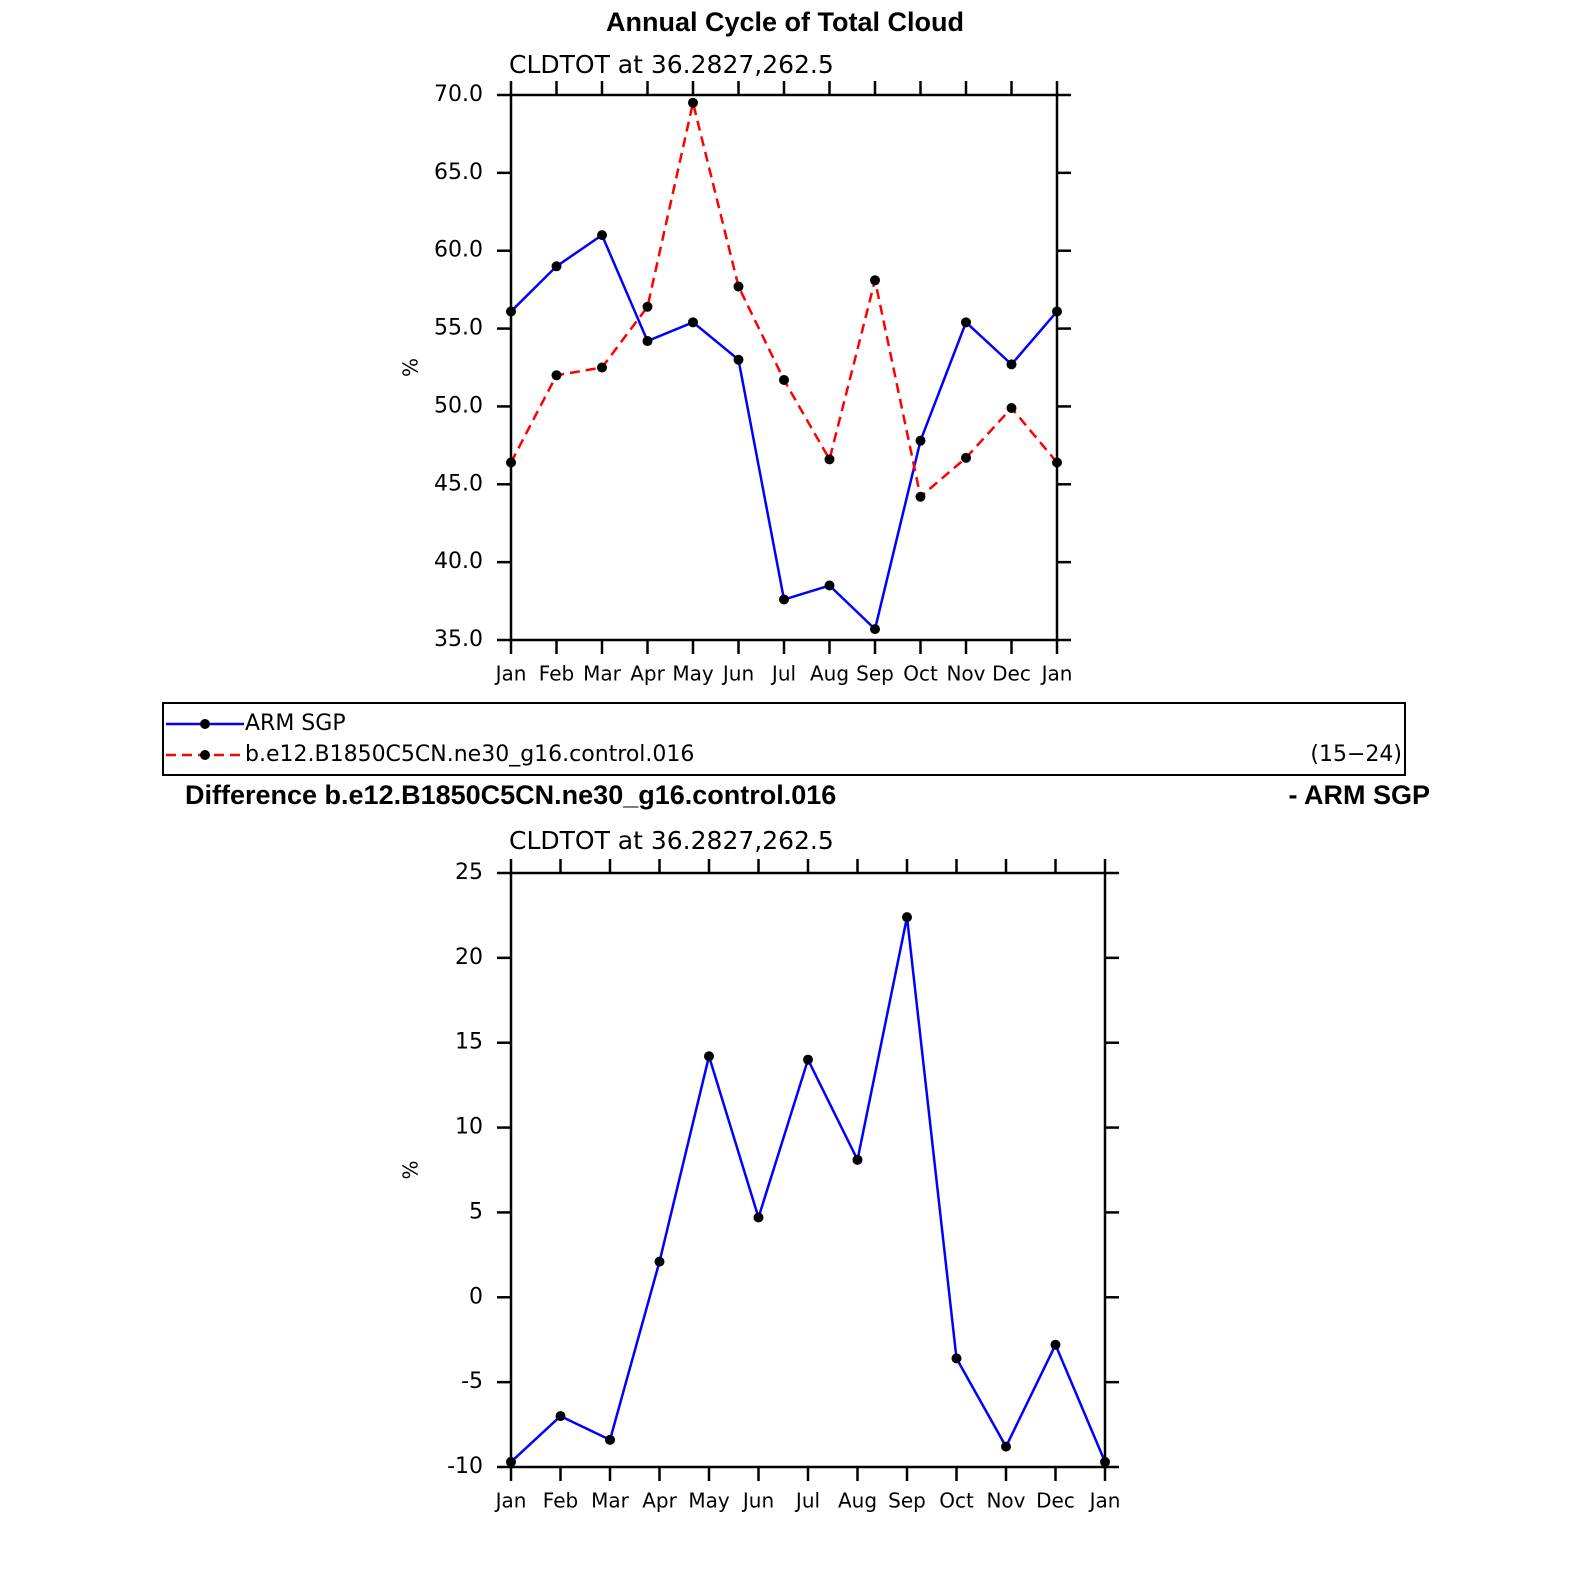 The image size is (1575, 1575). Describe the element at coordinates (785, 22) in the screenshot. I see `chart-title: Annual Cycle of Total Cloud` at that location.